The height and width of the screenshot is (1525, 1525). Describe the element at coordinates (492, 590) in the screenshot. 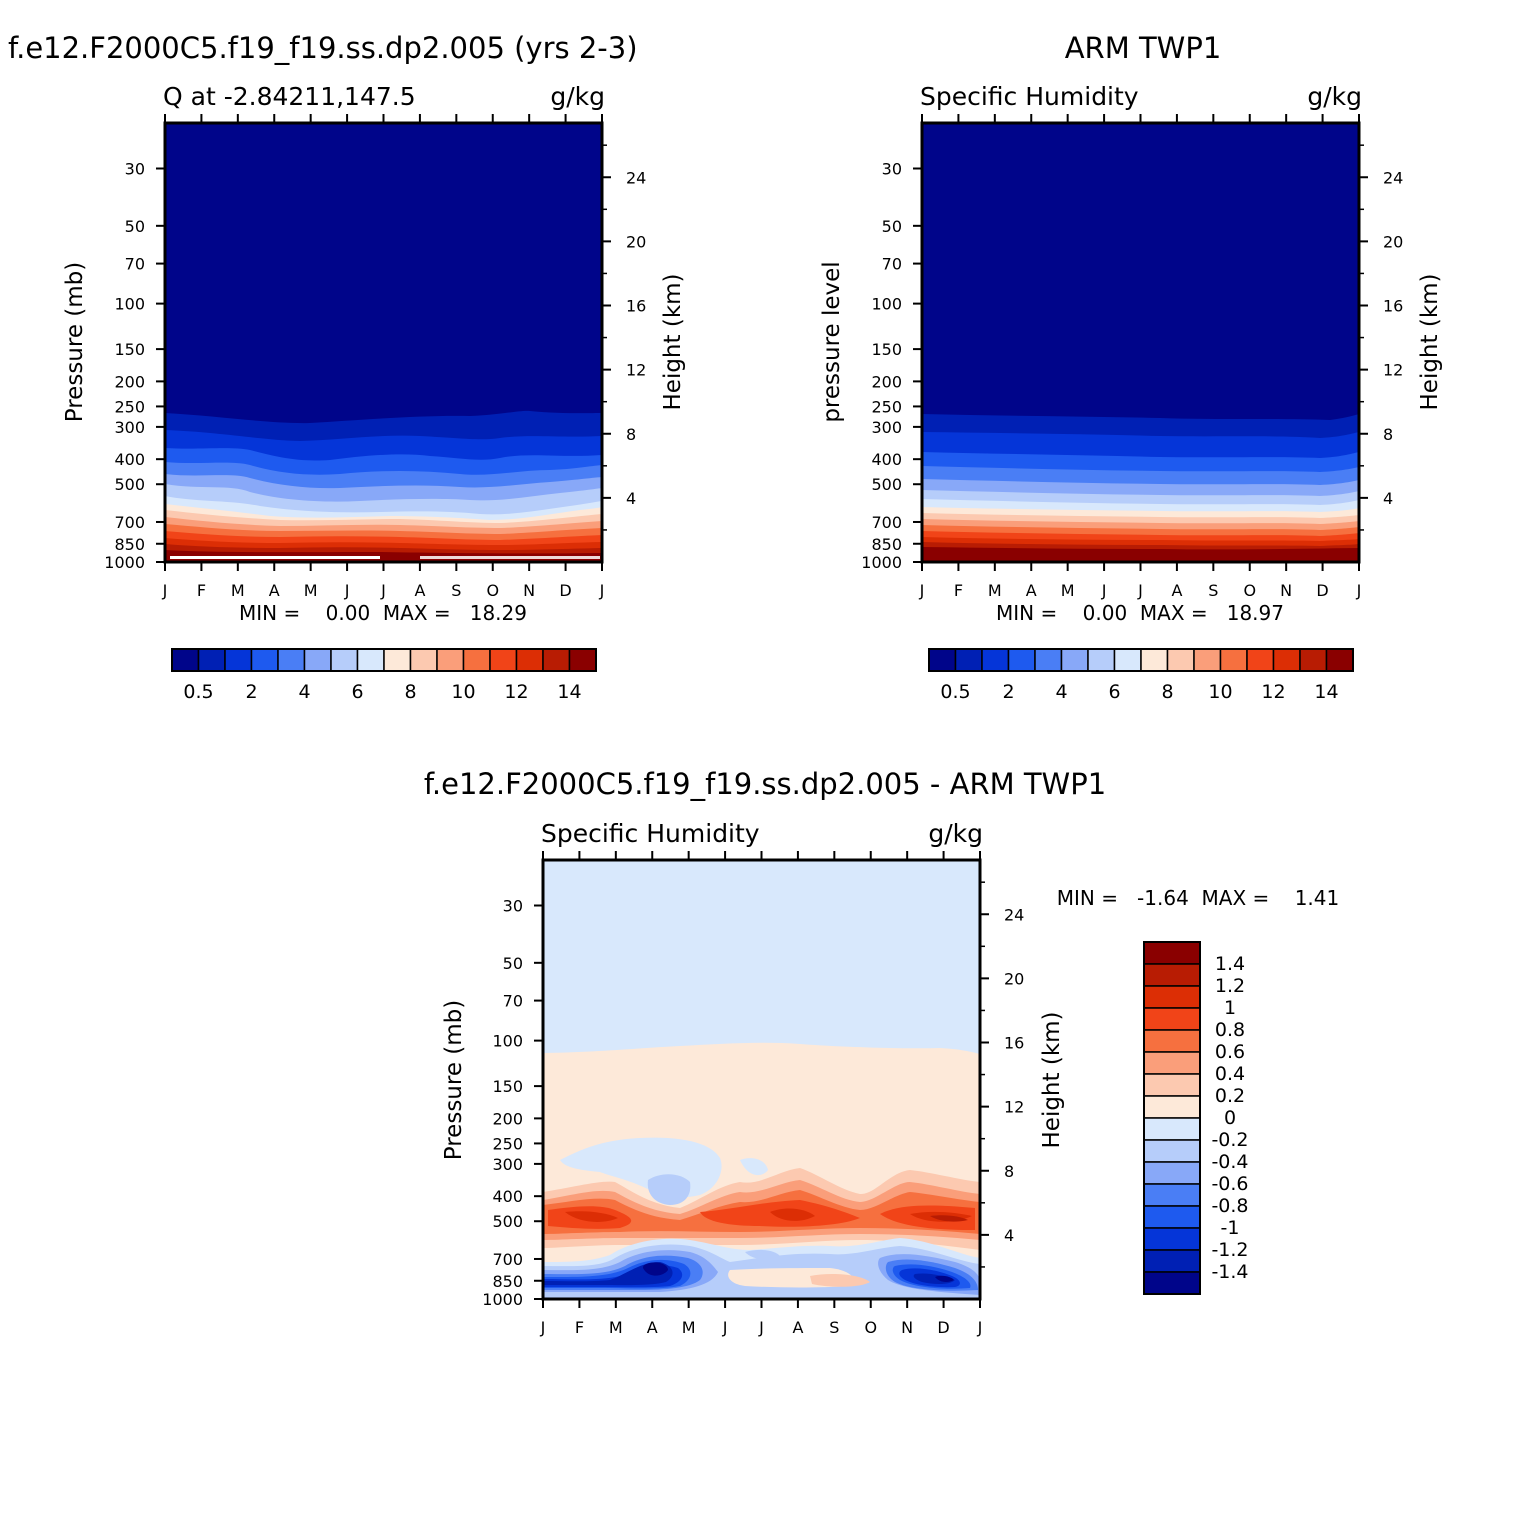

I see `x-tick-label: O` at that location.